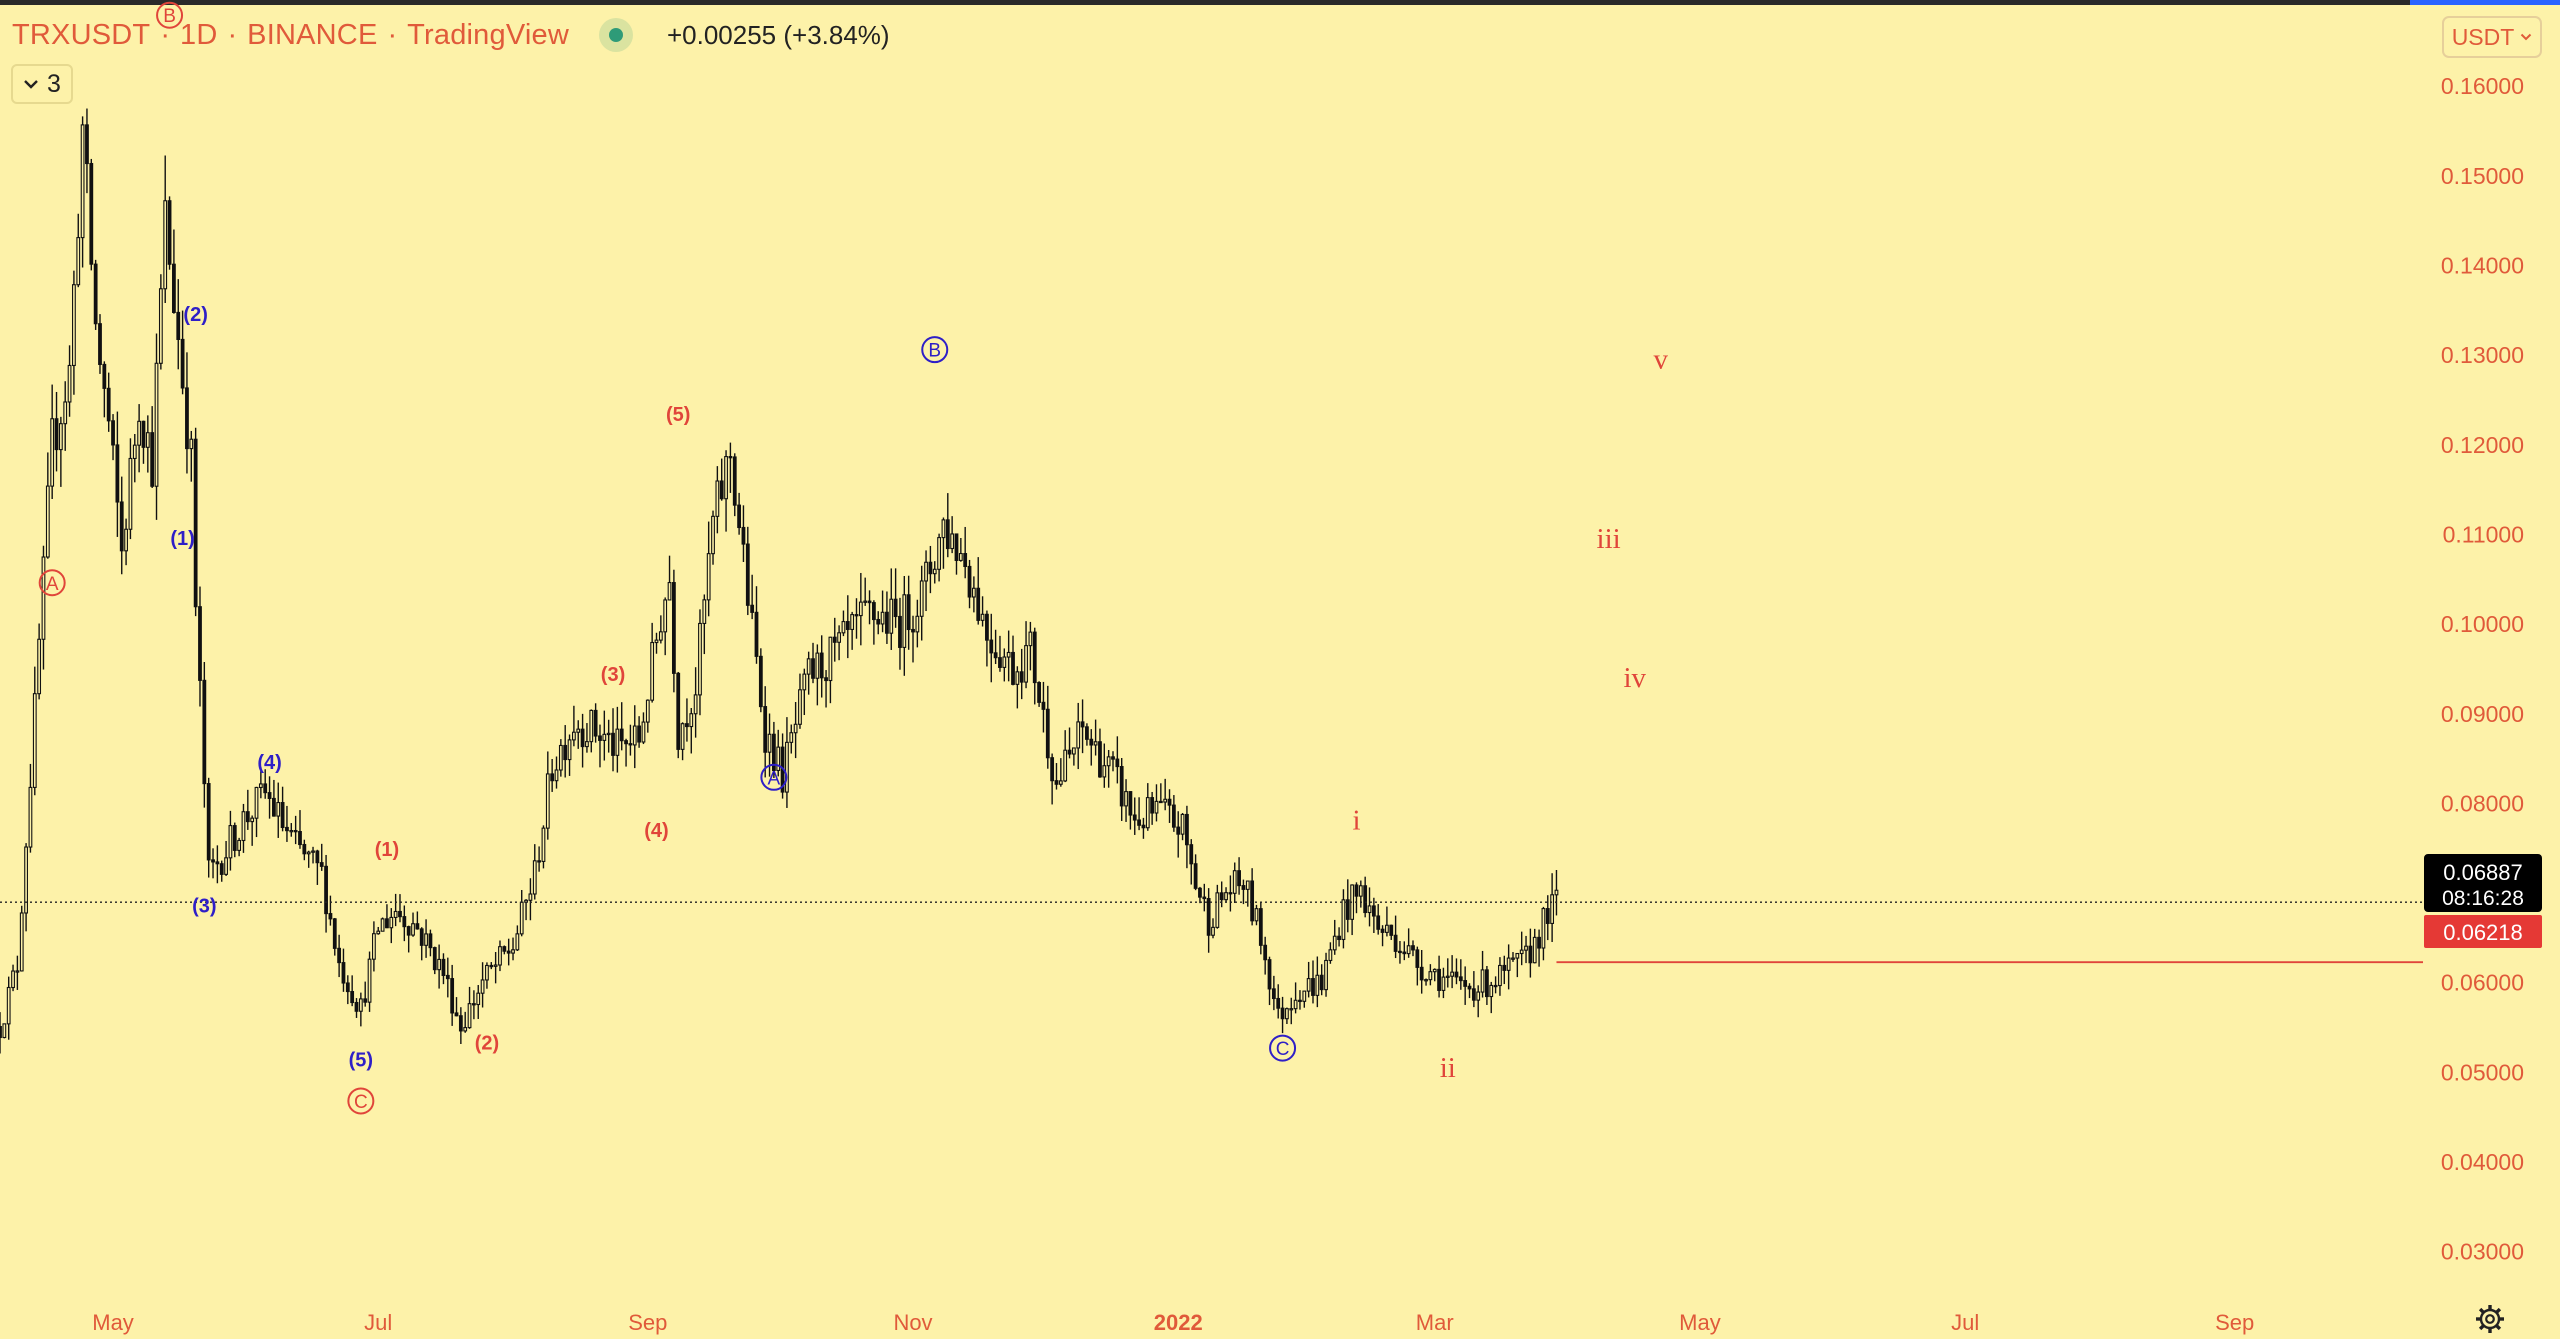 The width and height of the screenshot is (2560, 1339). Describe the element at coordinates (488, 34) in the screenshot. I see `platform-label: TradingView` at that location.